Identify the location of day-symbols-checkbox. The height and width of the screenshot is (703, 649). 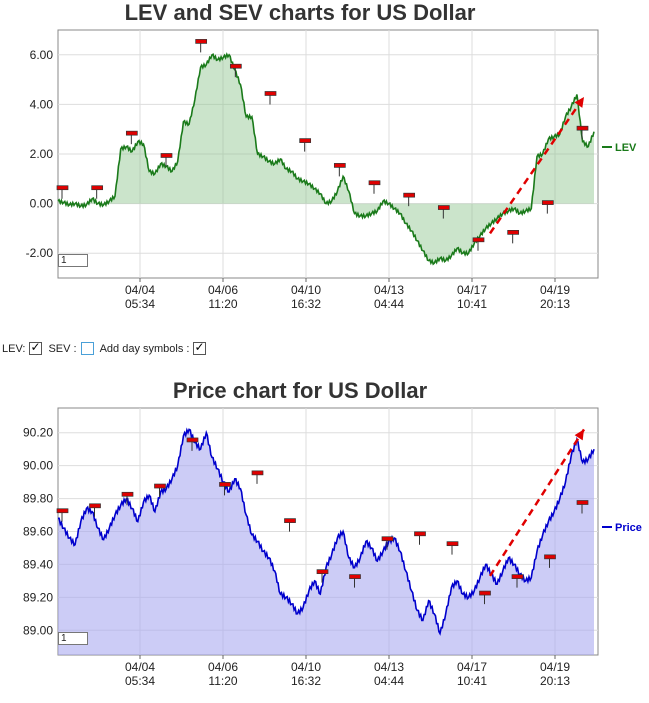
(200, 347).